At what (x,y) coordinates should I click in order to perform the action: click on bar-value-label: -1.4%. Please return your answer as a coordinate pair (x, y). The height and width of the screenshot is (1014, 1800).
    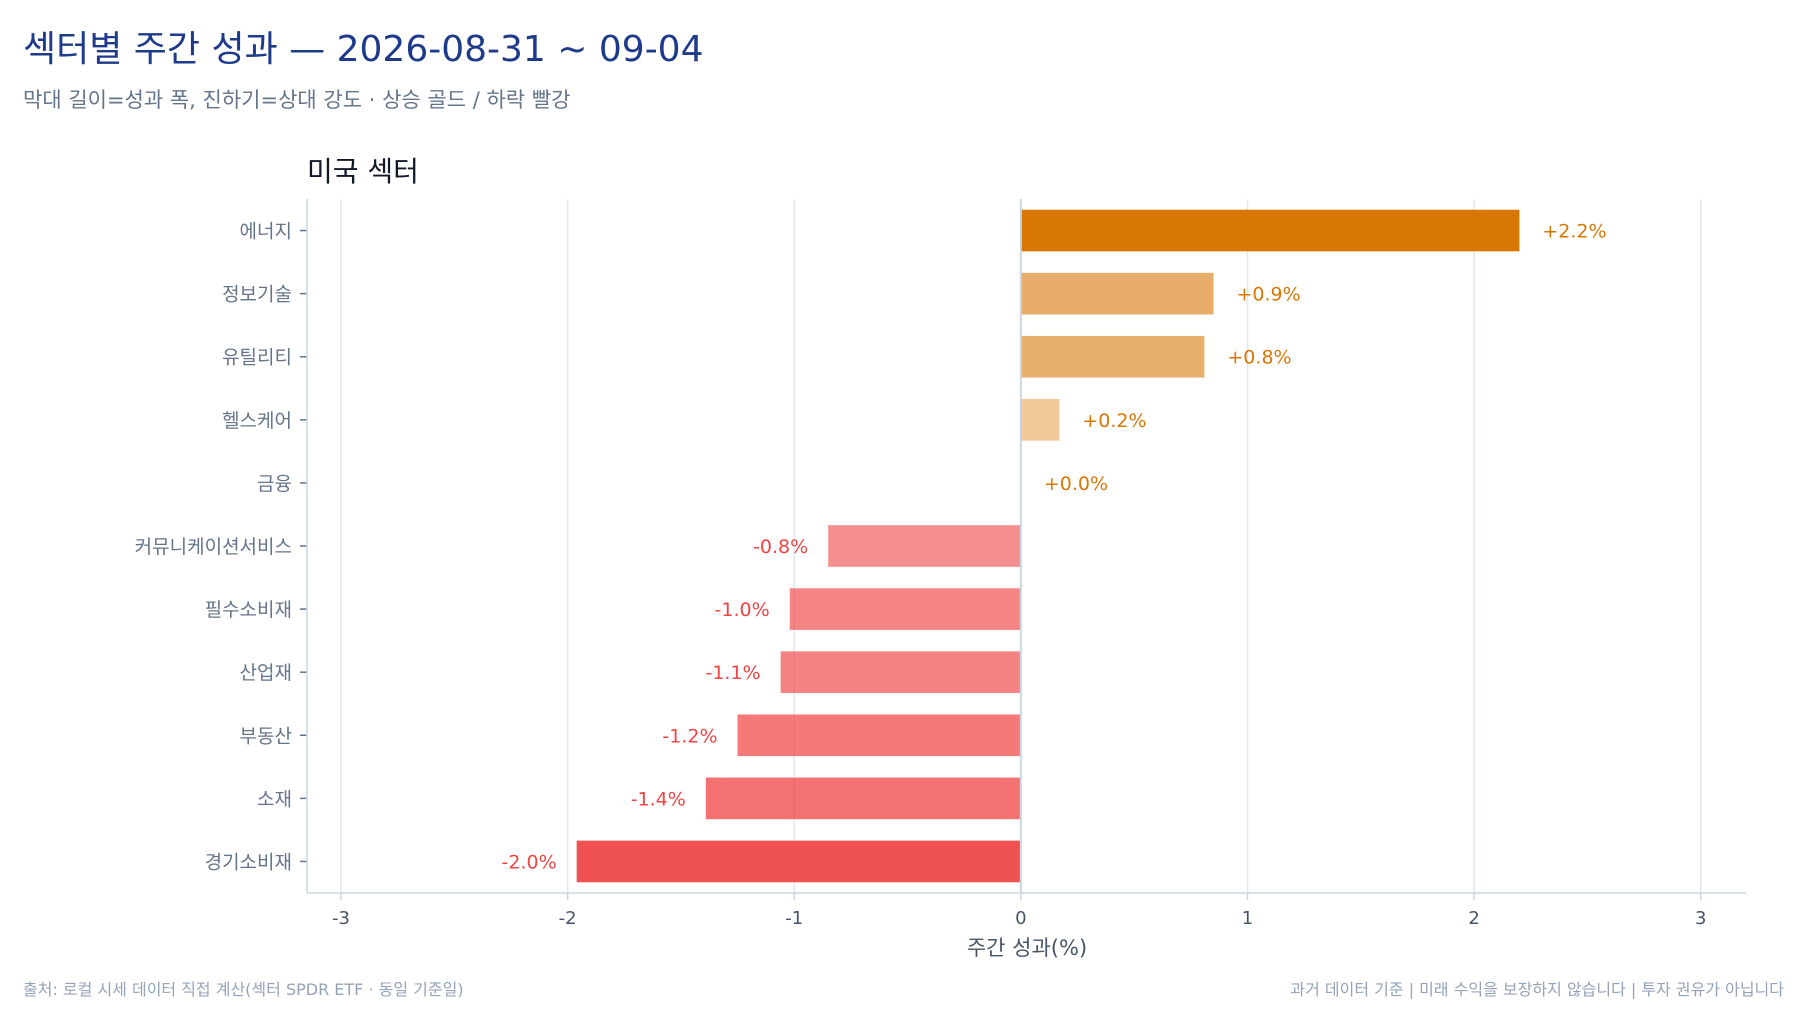
    Looking at the image, I should click on (658, 799).